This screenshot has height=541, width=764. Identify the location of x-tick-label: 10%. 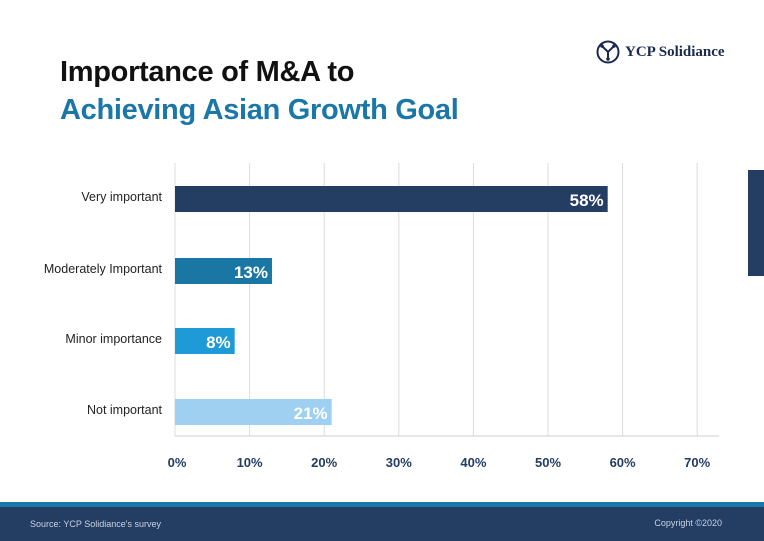
(250, 462).